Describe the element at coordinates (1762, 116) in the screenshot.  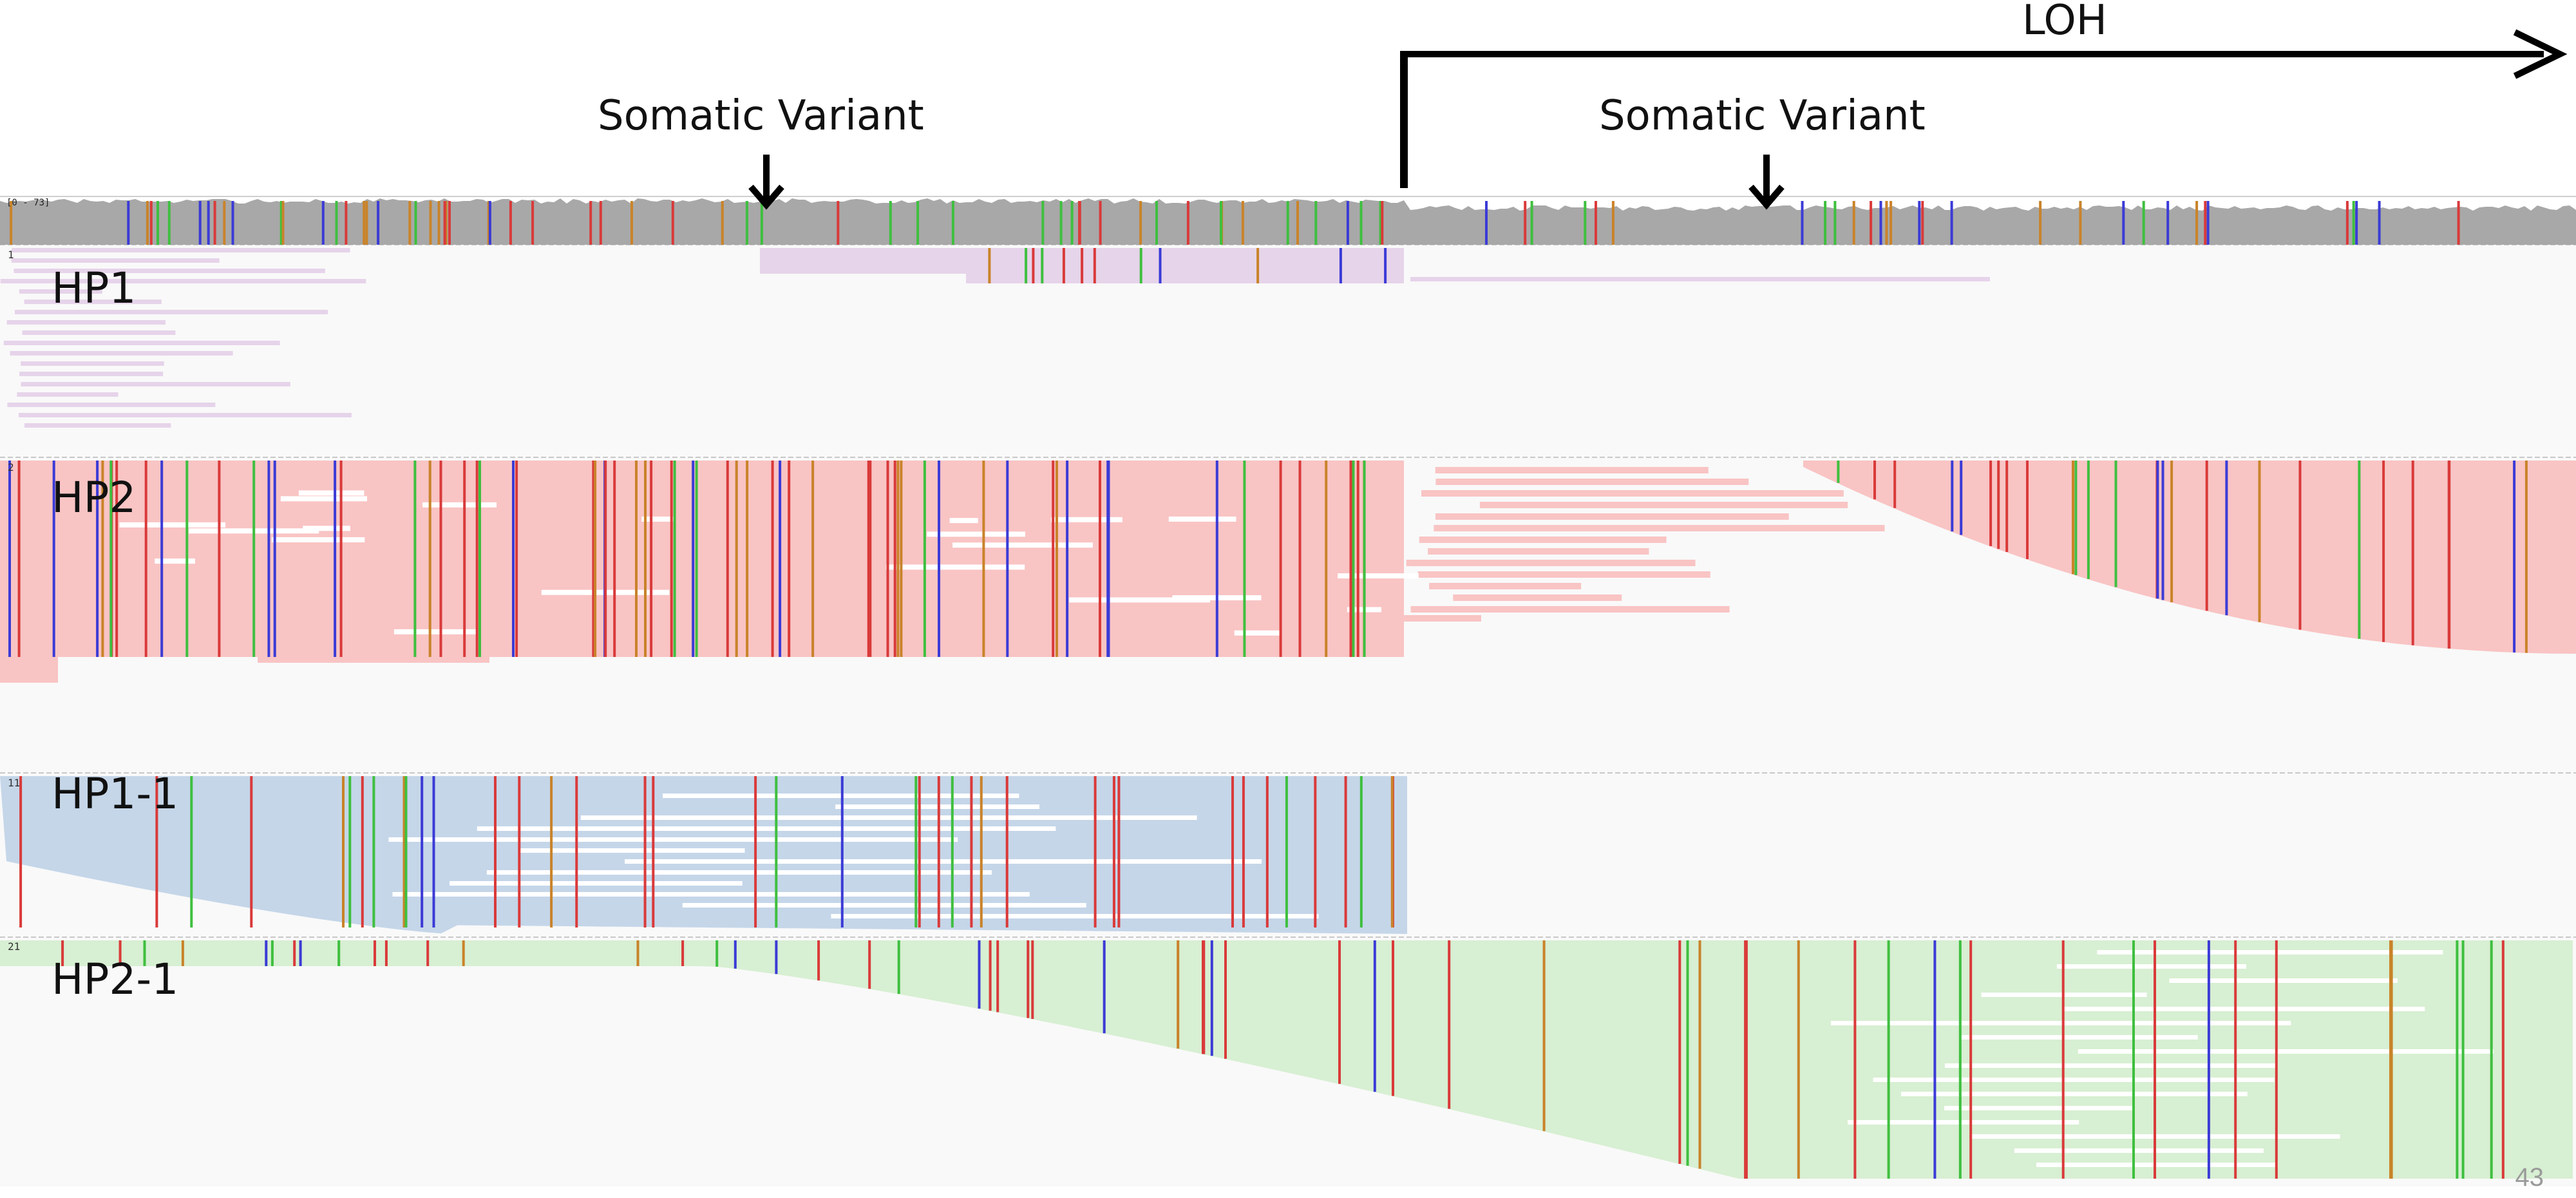
I see `somatic-variant-right-label: Somatic Variant` at that location.